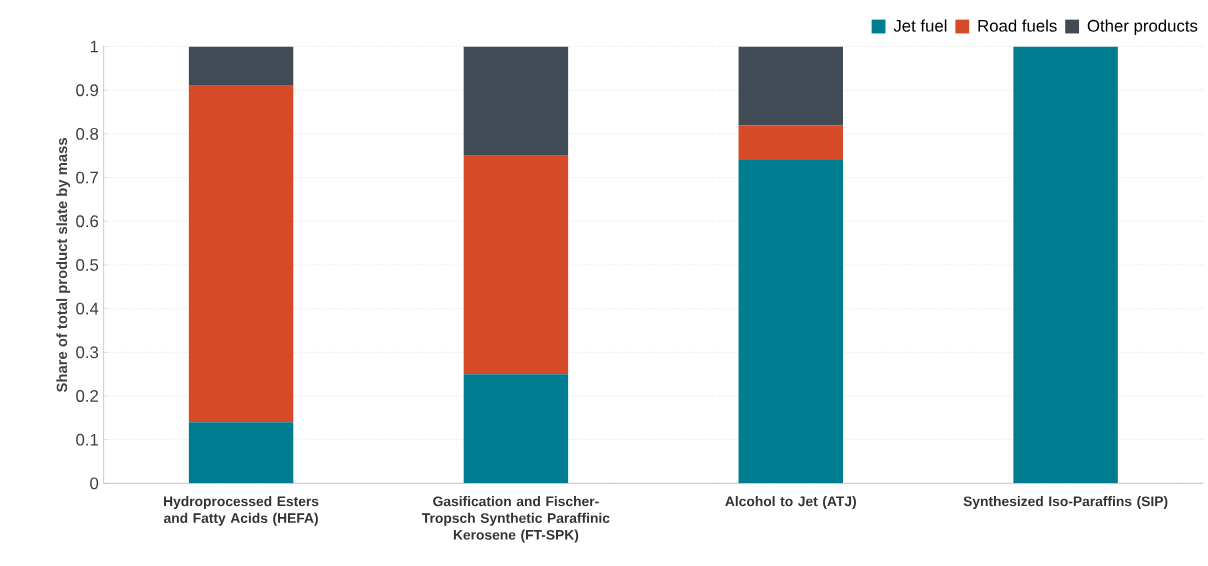 The image size is (1208, 566). I want to click on y-tick-label: 0.4, so click(87, 308).